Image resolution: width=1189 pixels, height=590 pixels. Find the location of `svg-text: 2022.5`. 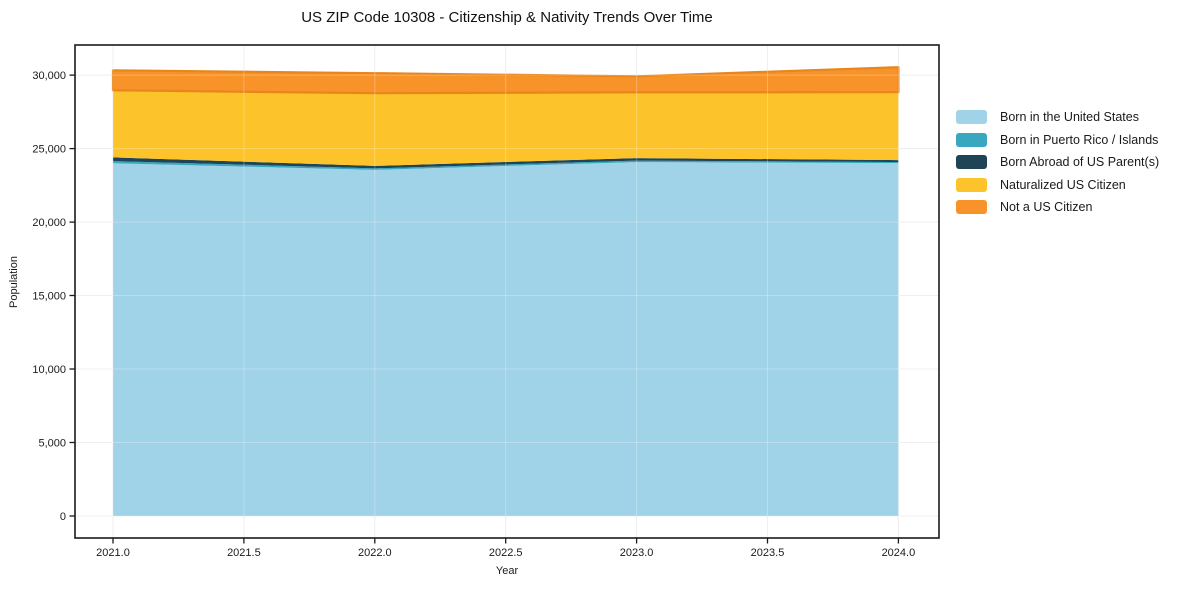

svg-text: 2022.5 is located at coordinates (506, 553).